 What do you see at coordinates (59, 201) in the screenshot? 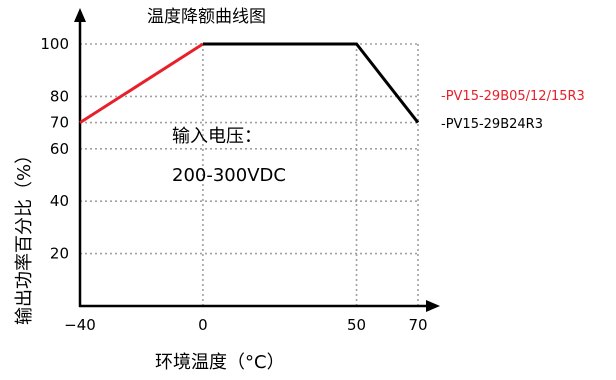
I see `y-tick-label: 40` at bounding box center [59, 201].